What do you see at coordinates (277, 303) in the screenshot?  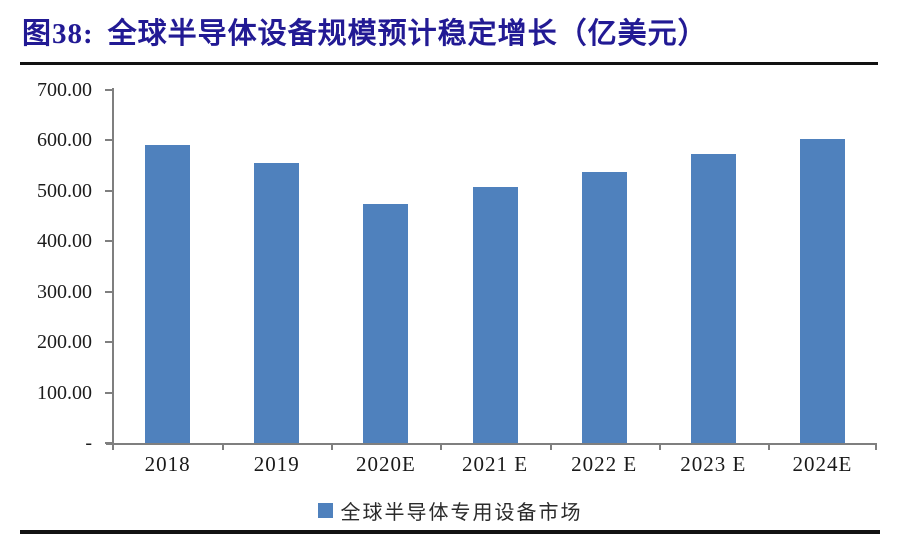 I see `bar-2019` at bounding box center [277, 303].